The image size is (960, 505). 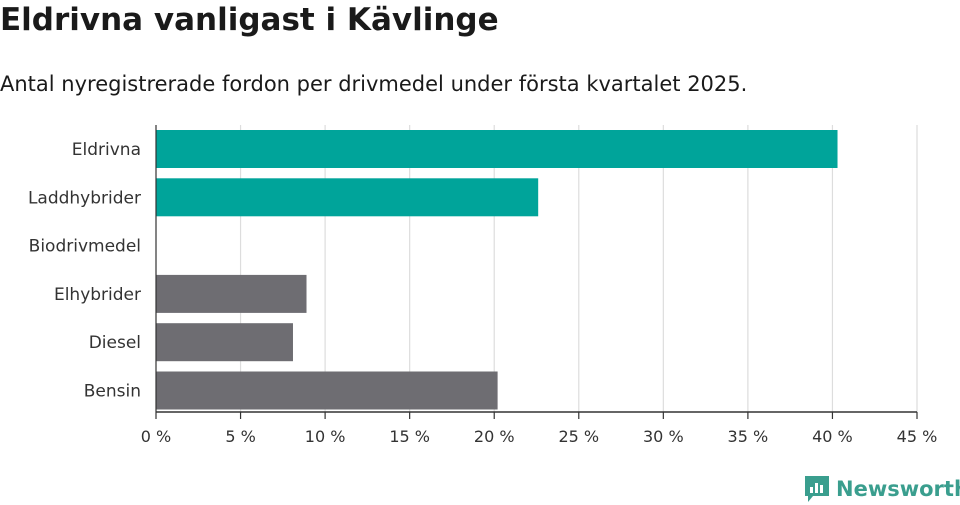 I want to click on brand-name: Newsworthy, so click(x=898, y=489).